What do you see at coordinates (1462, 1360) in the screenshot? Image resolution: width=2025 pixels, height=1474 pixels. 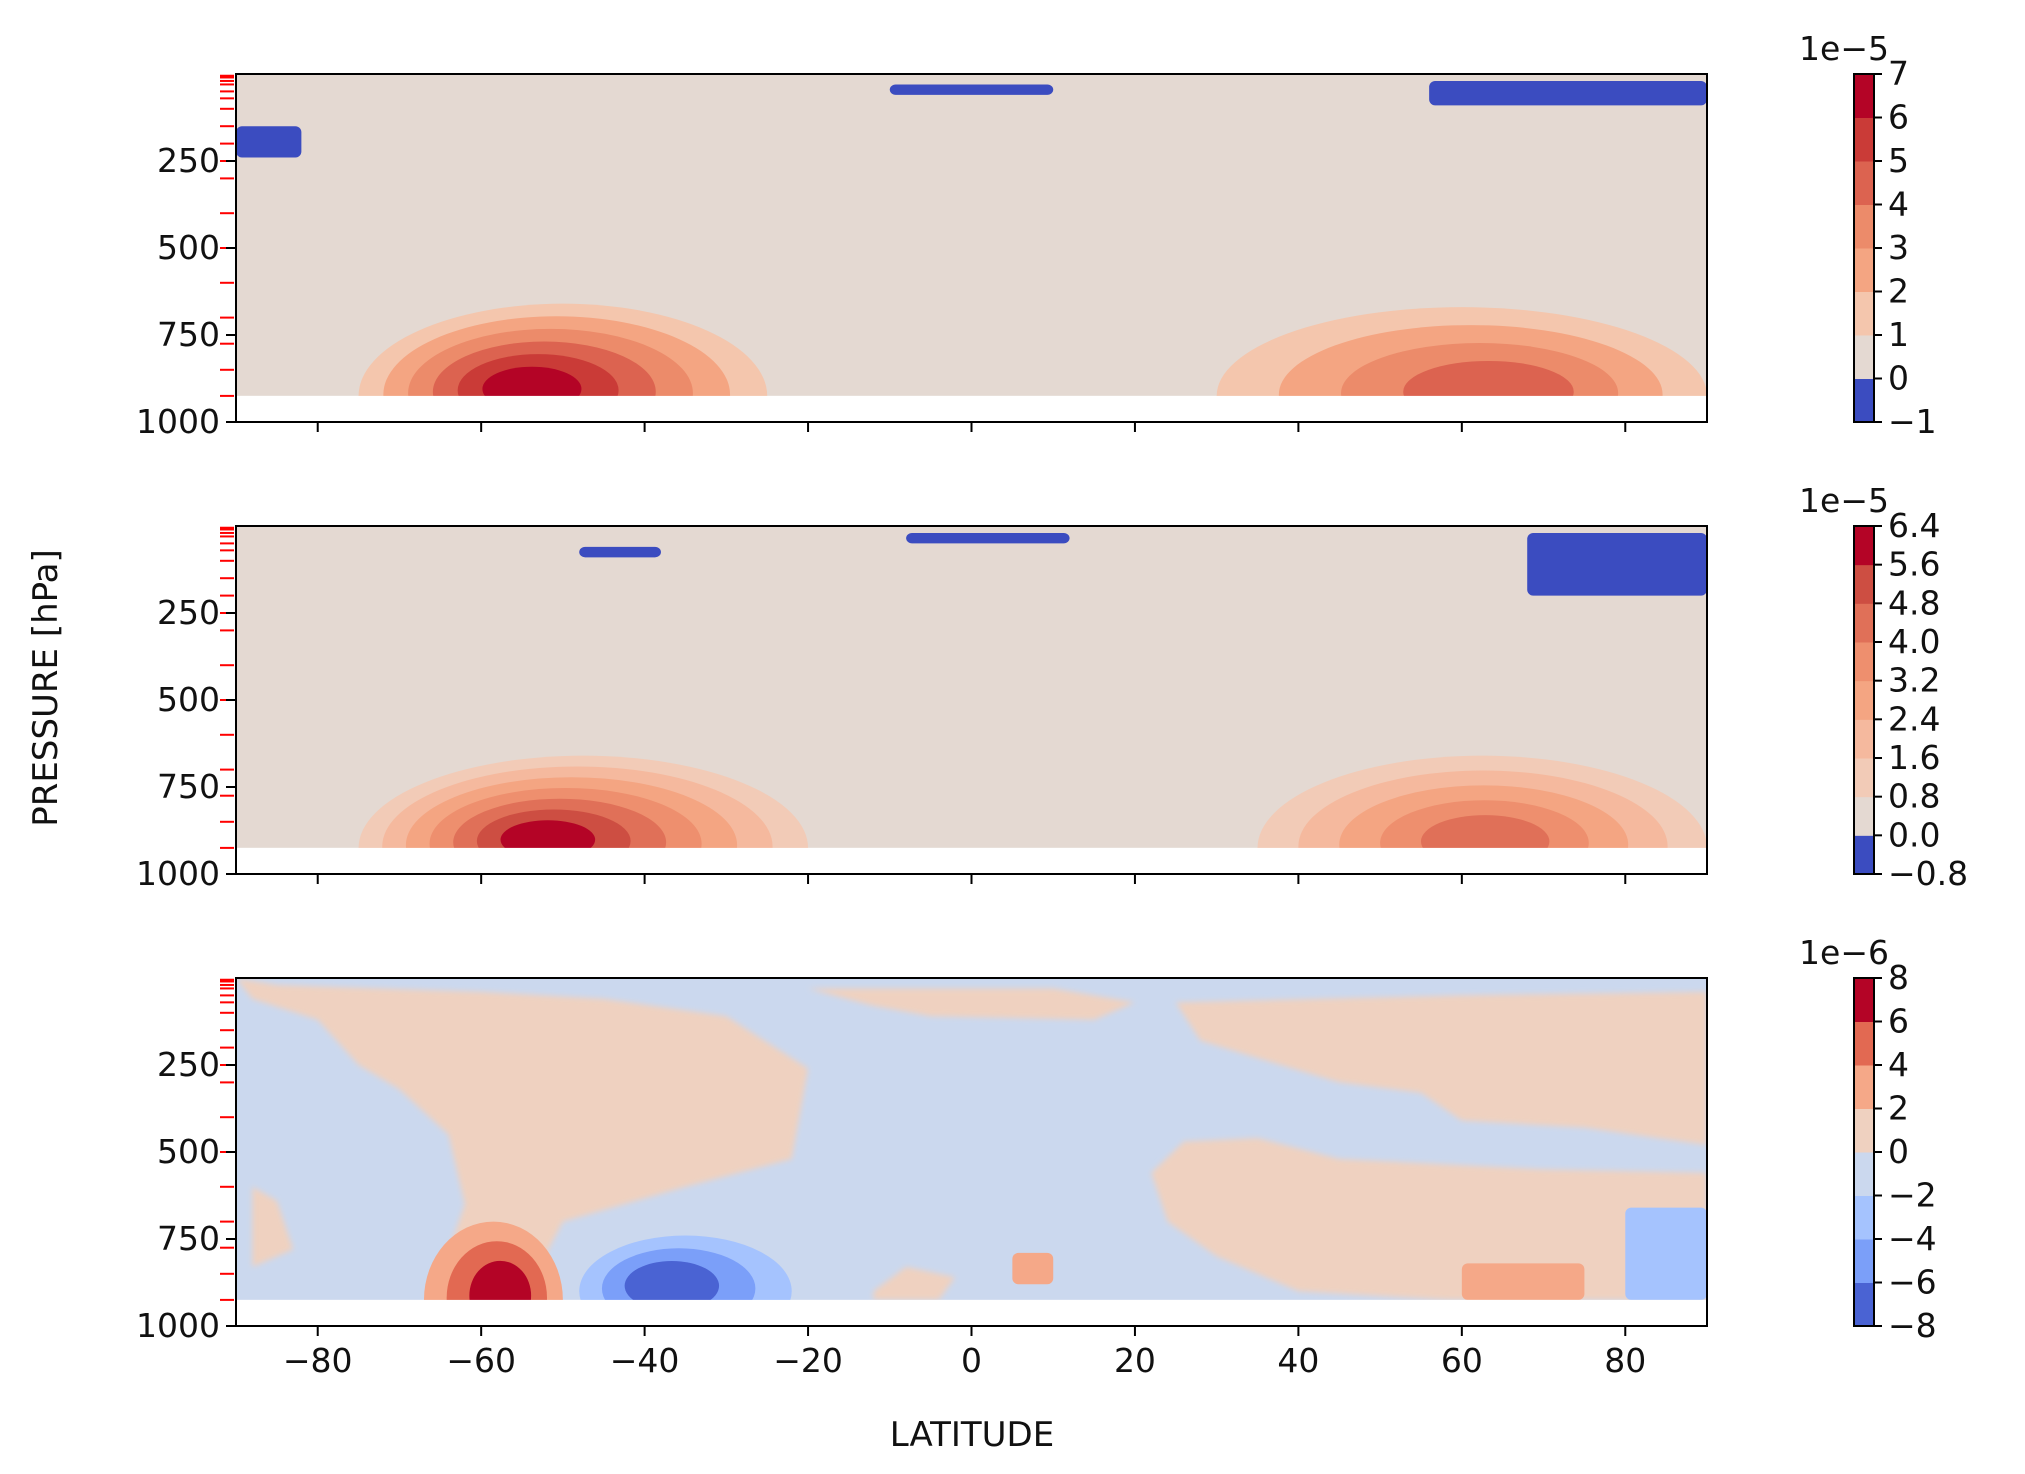 I see `x-tick-label: 60` at bounding box center [1462, 1360].